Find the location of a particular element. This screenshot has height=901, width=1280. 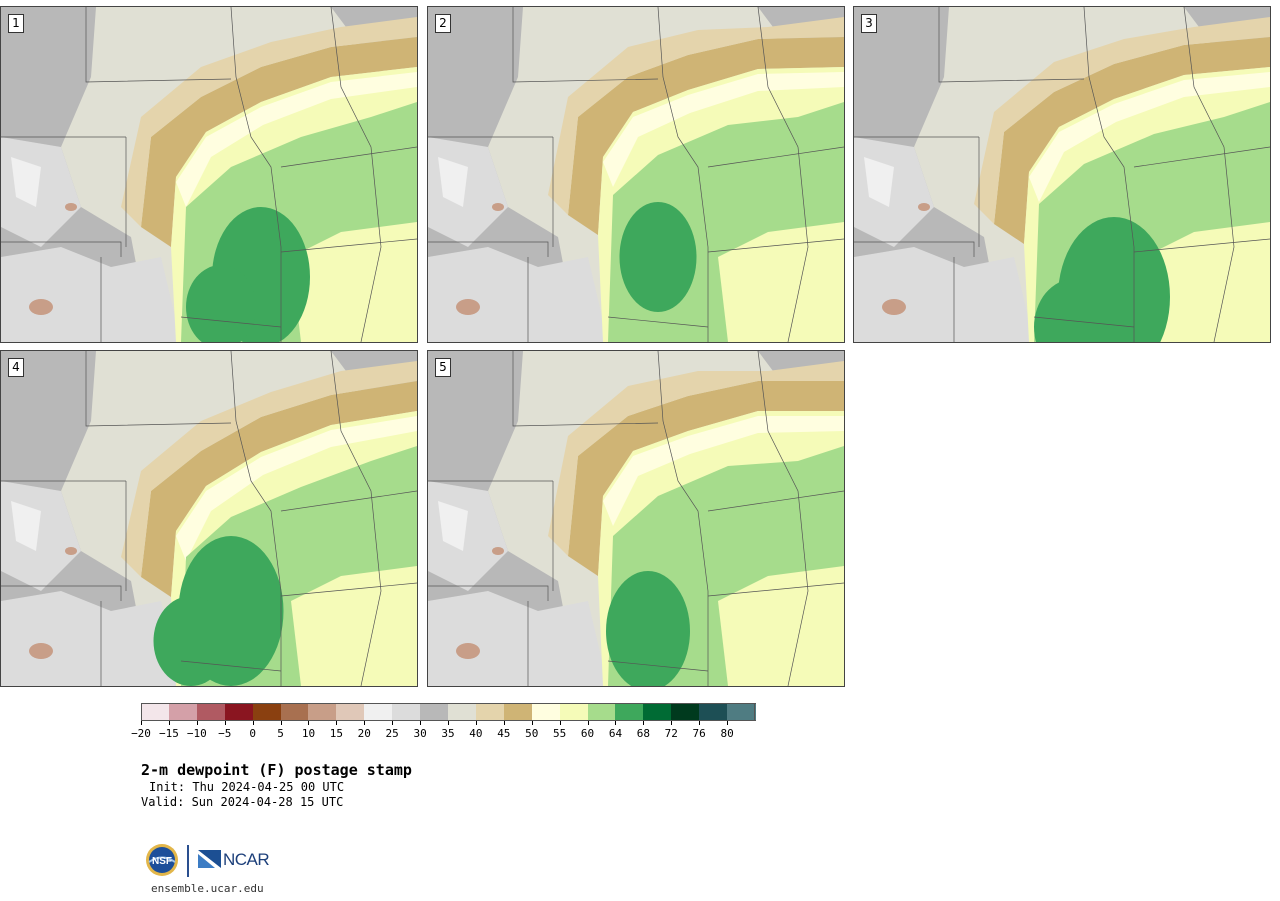

colorbar-tick-label: 60 is located at coordinates (587, 733).